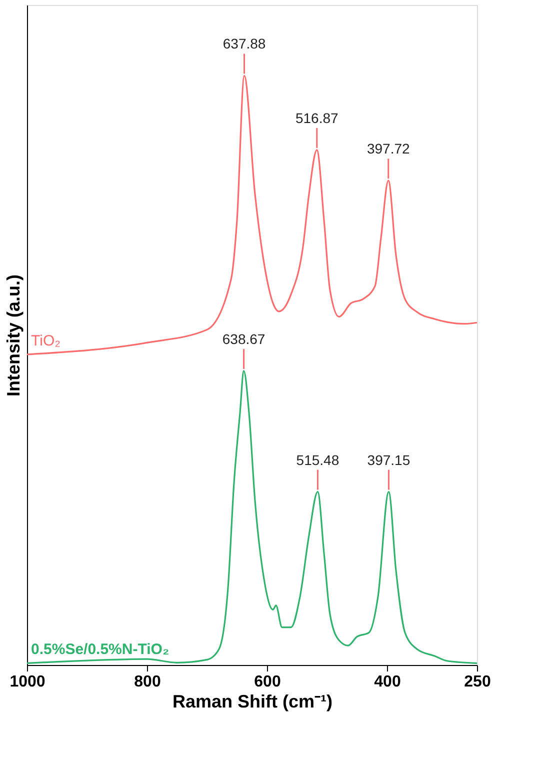  What do you see at coordinates (46, 341) in the screenshot?
I see `series-label: TiO₂` at bounding box center [46, 341].